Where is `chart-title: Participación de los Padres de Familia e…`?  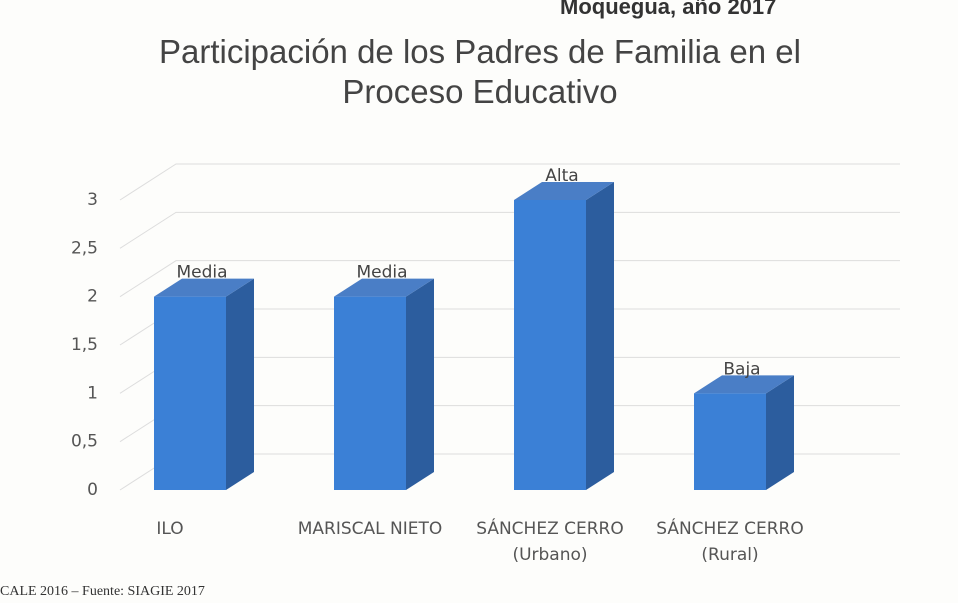
chart-title: Participación de los Padres de Familia e… is located at coordinates (479, 71).